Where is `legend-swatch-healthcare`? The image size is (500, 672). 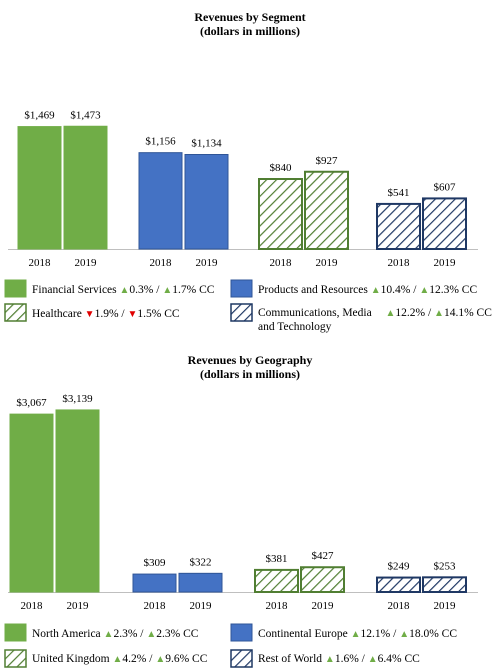 legend-swatch-healthcare is located at coordinates (241, 288).